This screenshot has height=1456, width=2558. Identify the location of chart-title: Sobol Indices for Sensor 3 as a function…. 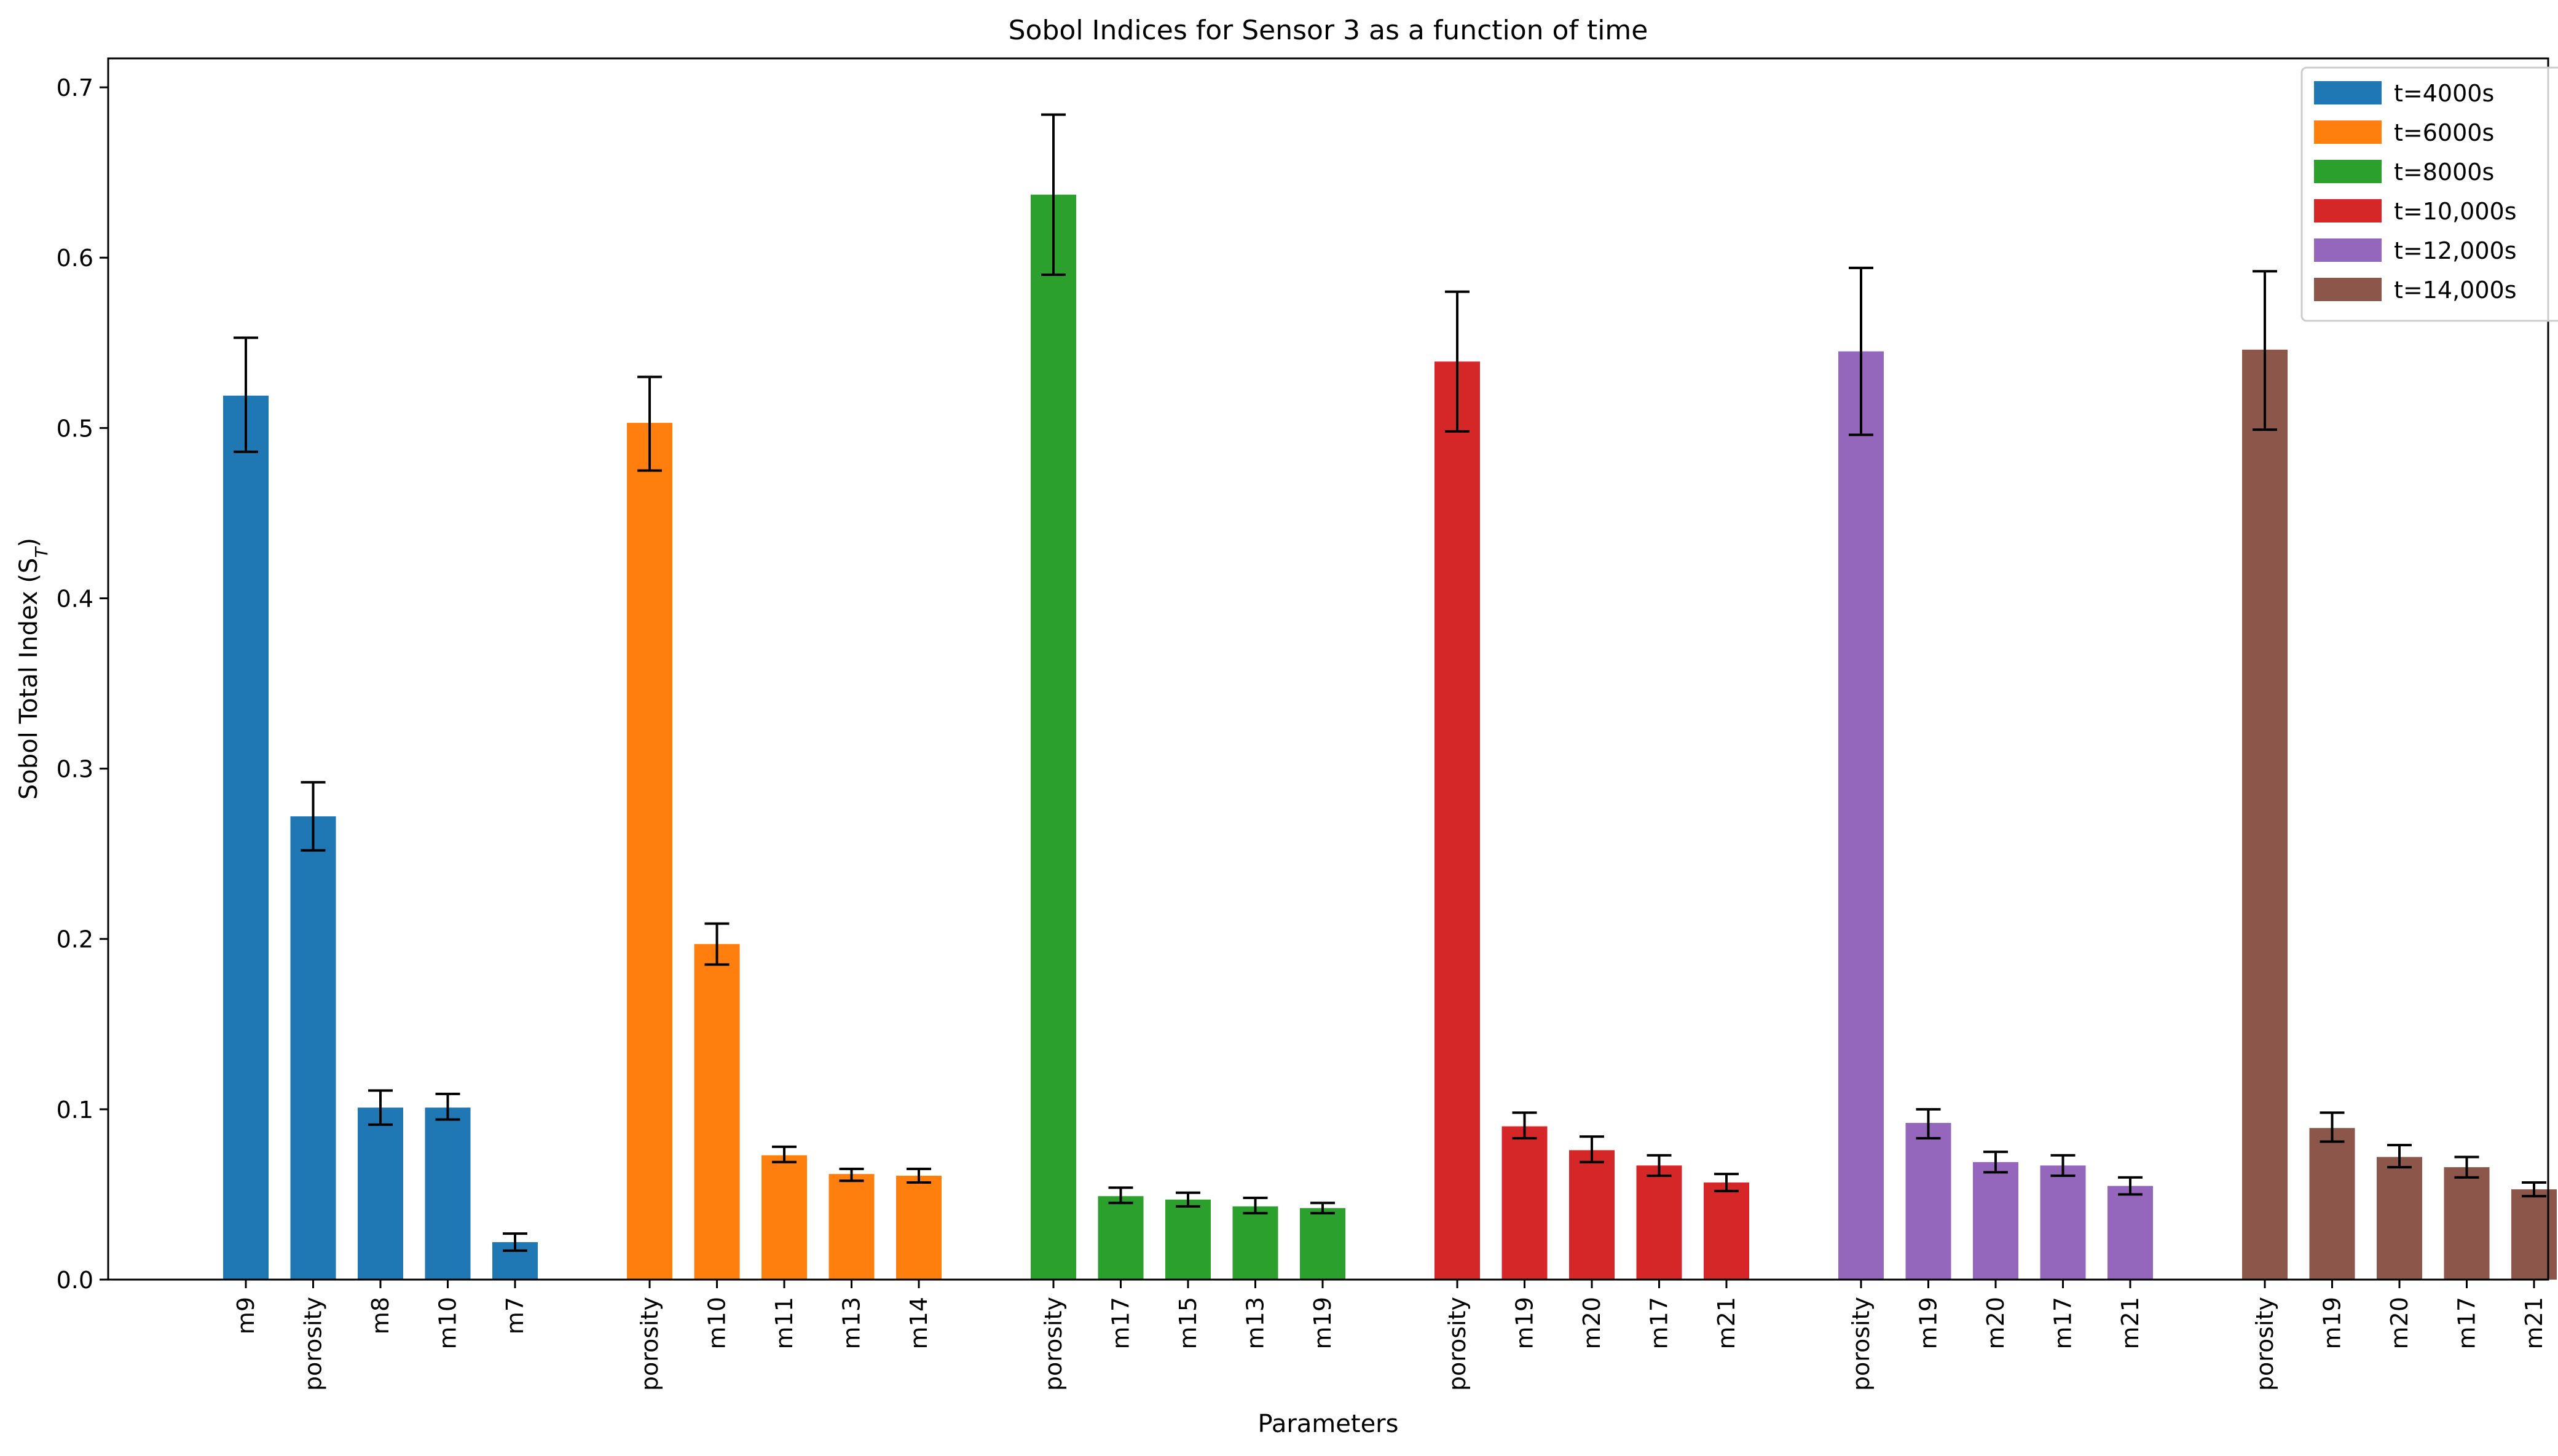
(1328, 30).